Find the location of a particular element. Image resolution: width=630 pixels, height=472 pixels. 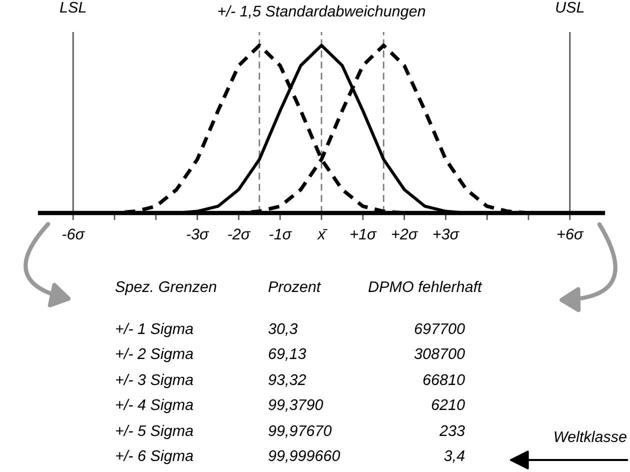

text: 99,3790 is located at coordinates (296, 405).